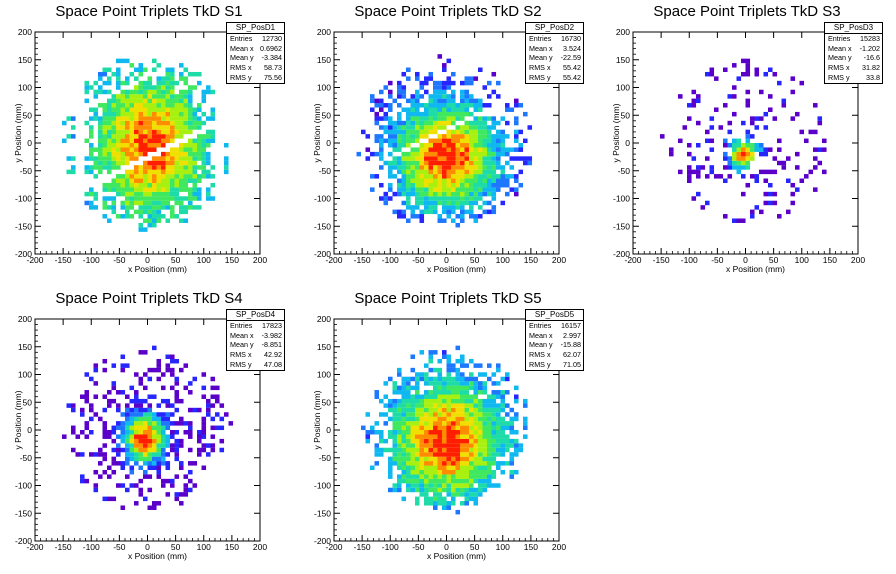  Describe the element at coordinates (572, 364) in the screenshot. I see `stats-value: 71.05` at that location.